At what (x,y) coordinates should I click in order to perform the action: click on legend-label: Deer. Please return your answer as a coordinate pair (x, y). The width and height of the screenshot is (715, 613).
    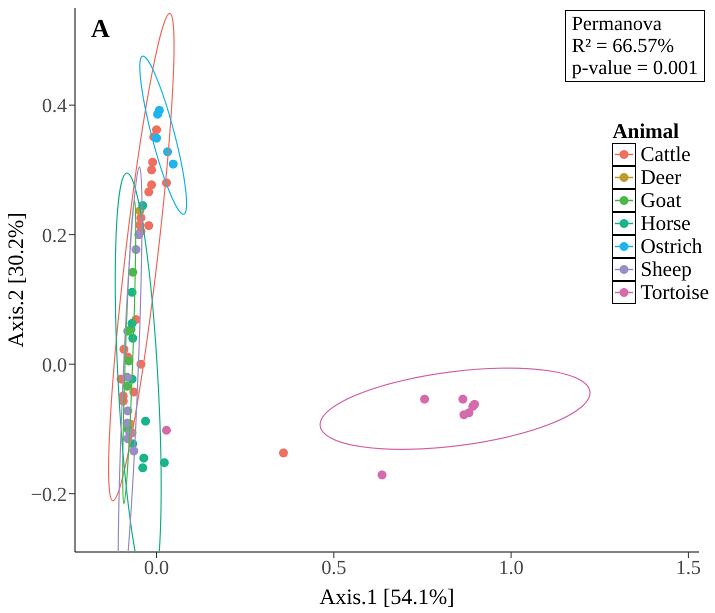
    Looking at the image, I should click on (661, 177).